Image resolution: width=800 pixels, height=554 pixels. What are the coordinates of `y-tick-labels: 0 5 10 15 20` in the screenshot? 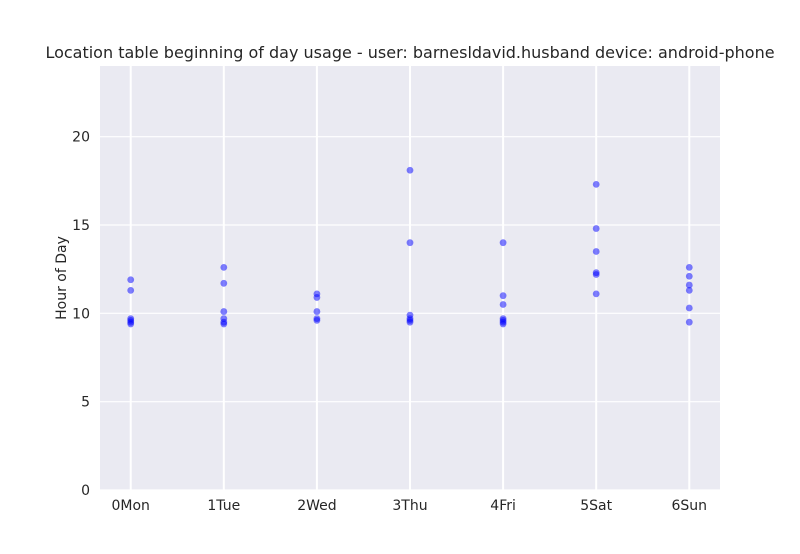 It's located at (81, 314).